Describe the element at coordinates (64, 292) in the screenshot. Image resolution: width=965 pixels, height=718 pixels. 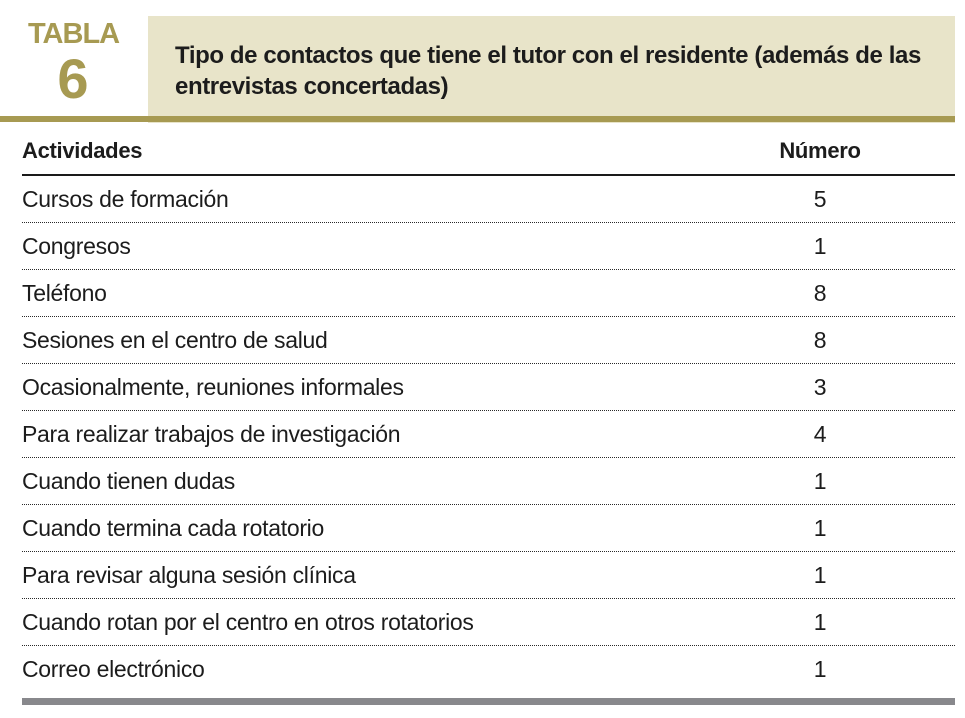
I see `activity-cell: Teléfono` at that location.